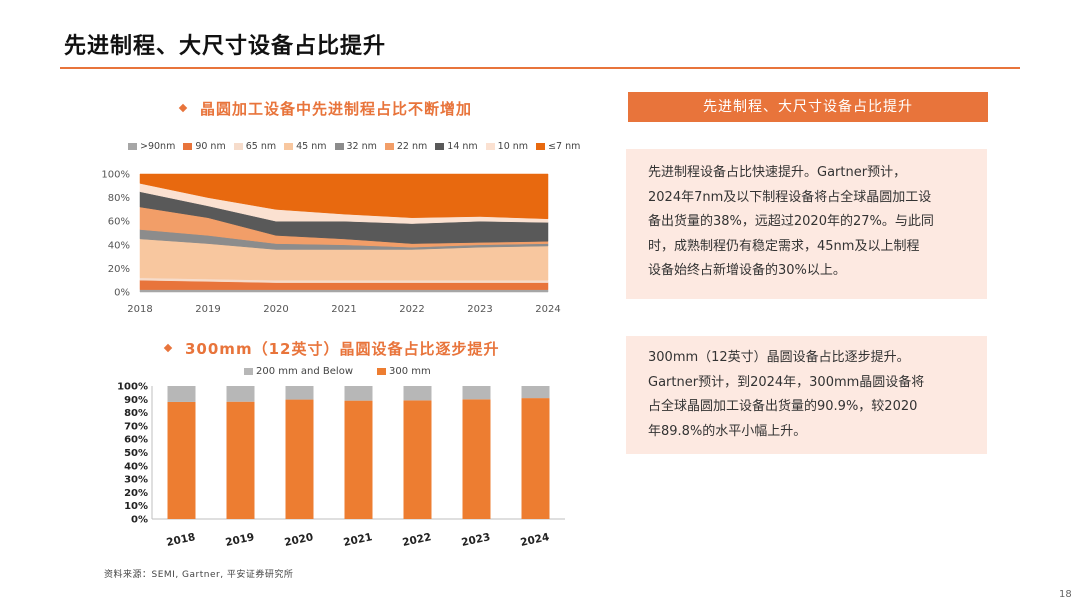  What do you see at coordinates (136, 426) in the screenshot?
I see `y-tick-label: 70%` at bounding box center [136, 426].